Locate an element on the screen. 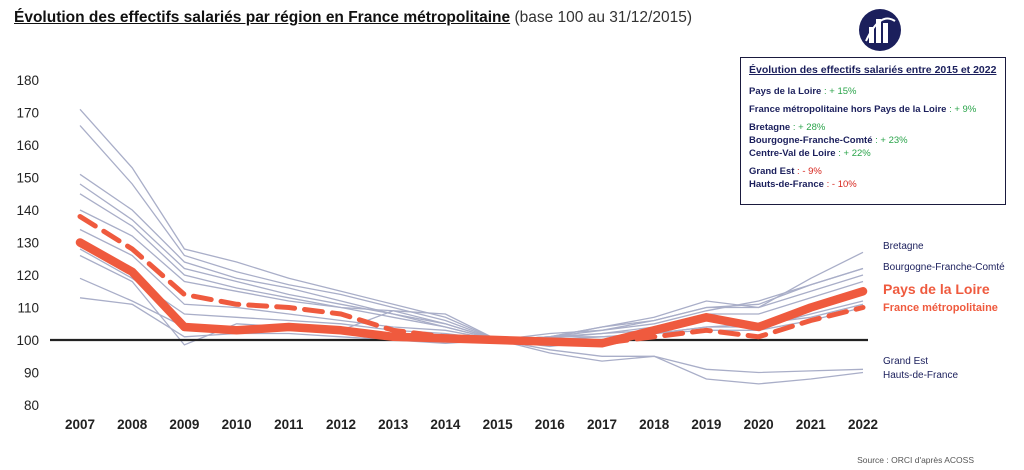 The height and width of the screenshot is (470, 1024). legend-item-name: Hauts-de-France is located at coordinates (786, 184).